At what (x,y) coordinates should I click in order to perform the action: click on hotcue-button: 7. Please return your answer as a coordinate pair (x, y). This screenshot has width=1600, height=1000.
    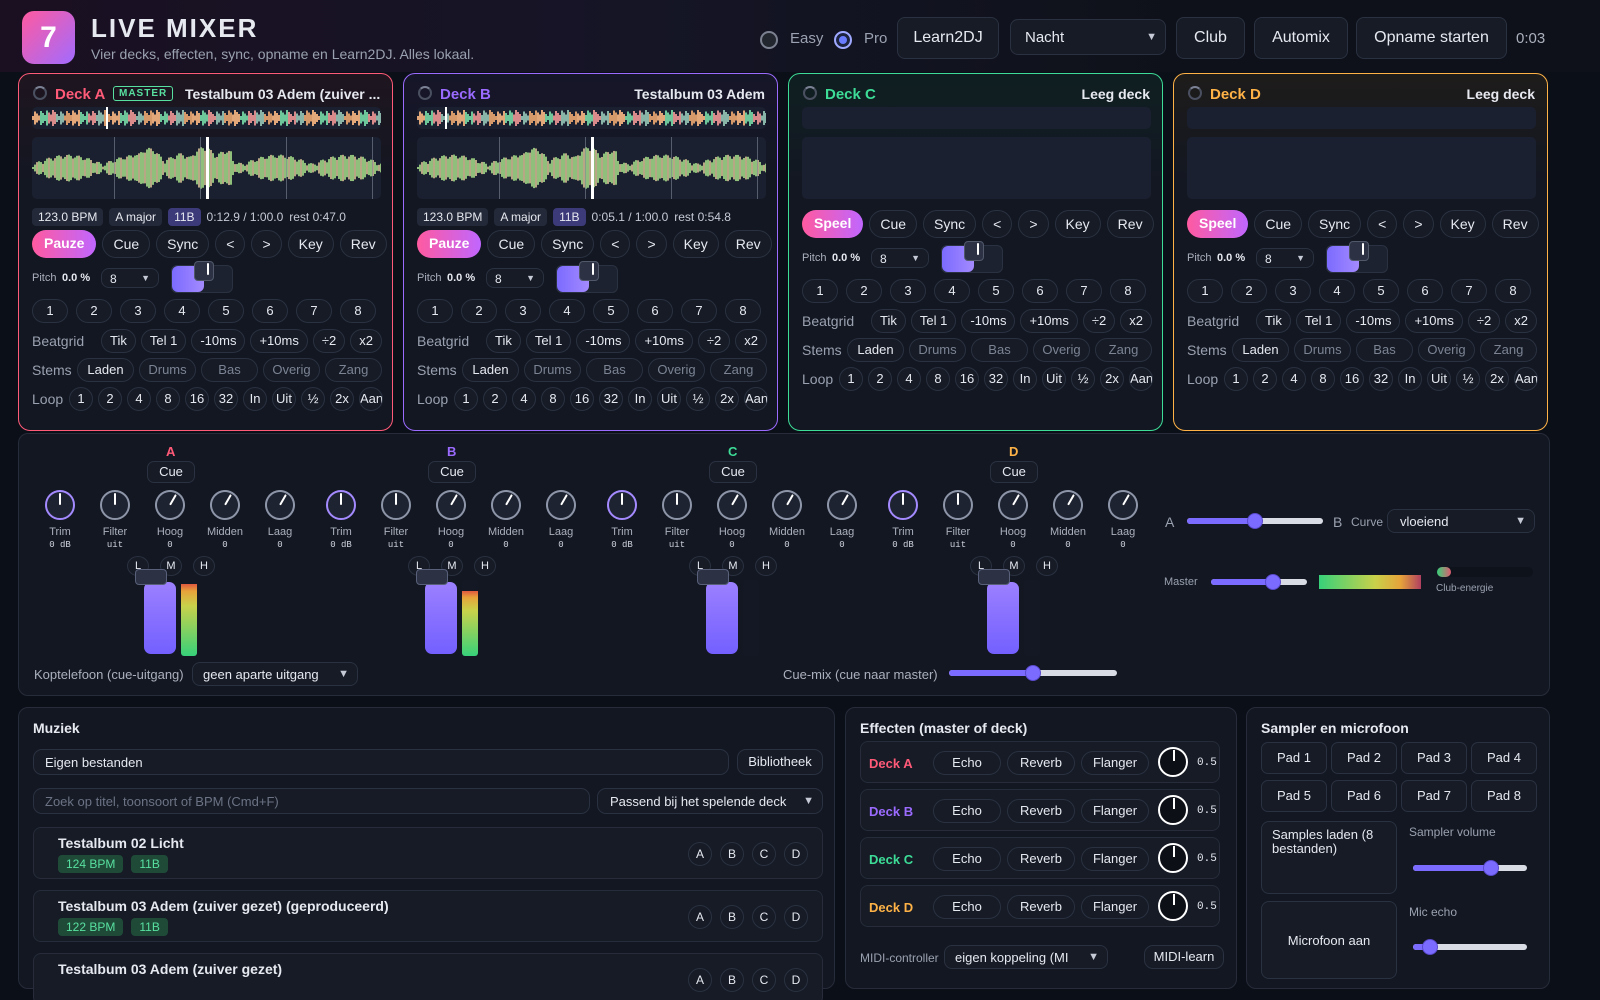
    Looking at the image, I should click on (1084, 291).